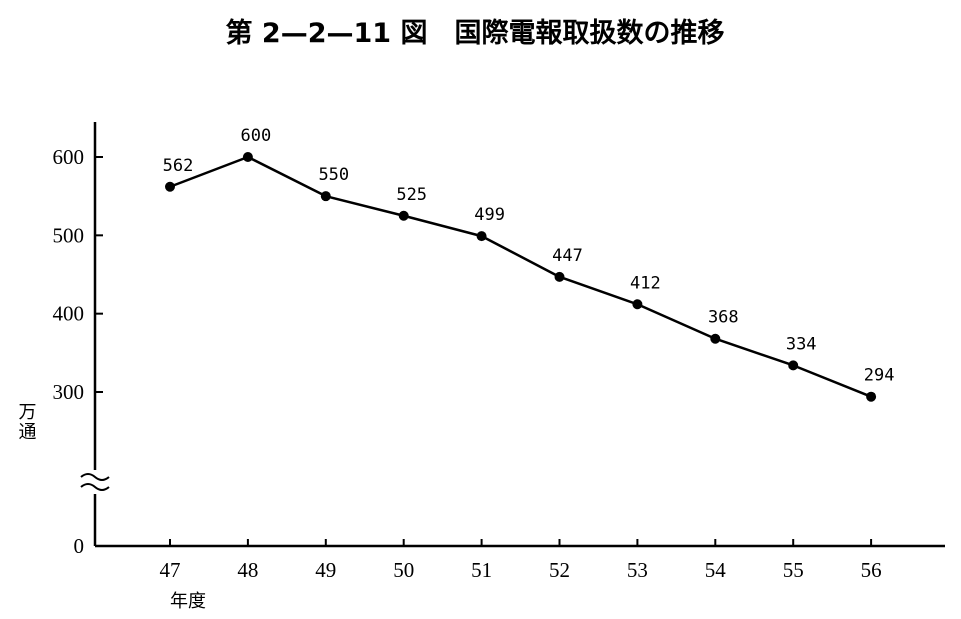  I want to click on x-axis-label: 年度, so click(188, 601).